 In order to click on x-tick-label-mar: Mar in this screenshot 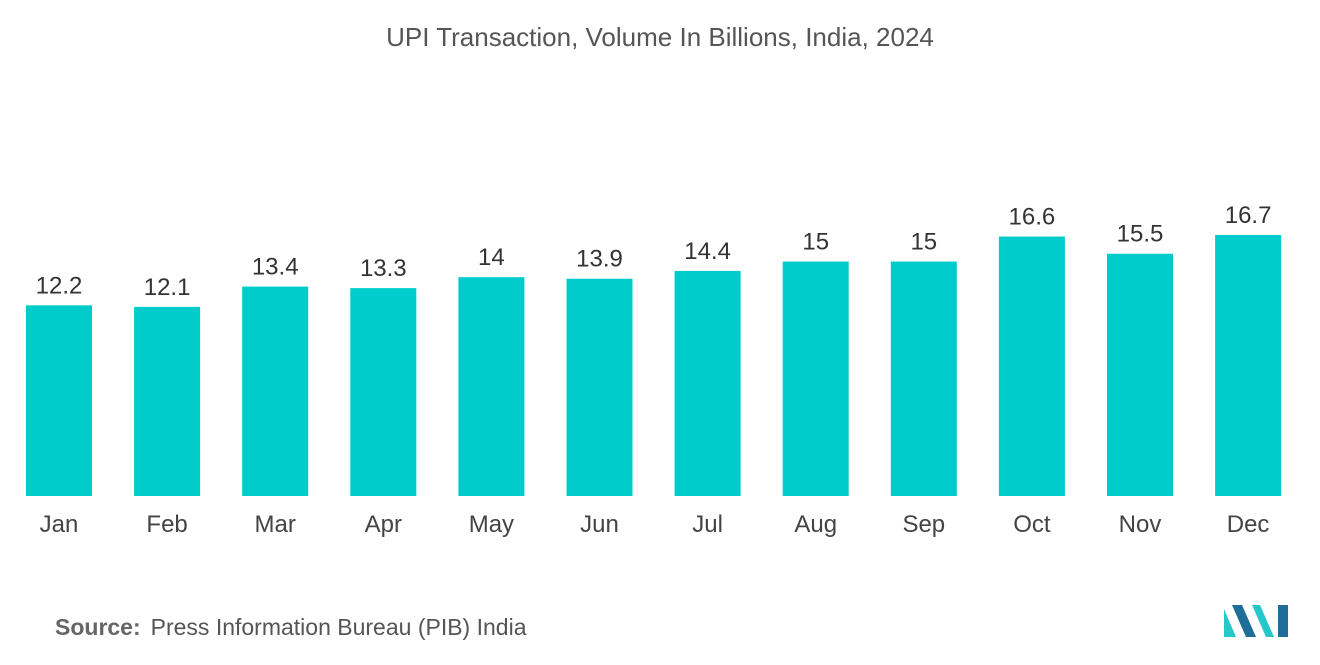, I will do `click(275, 524)`.